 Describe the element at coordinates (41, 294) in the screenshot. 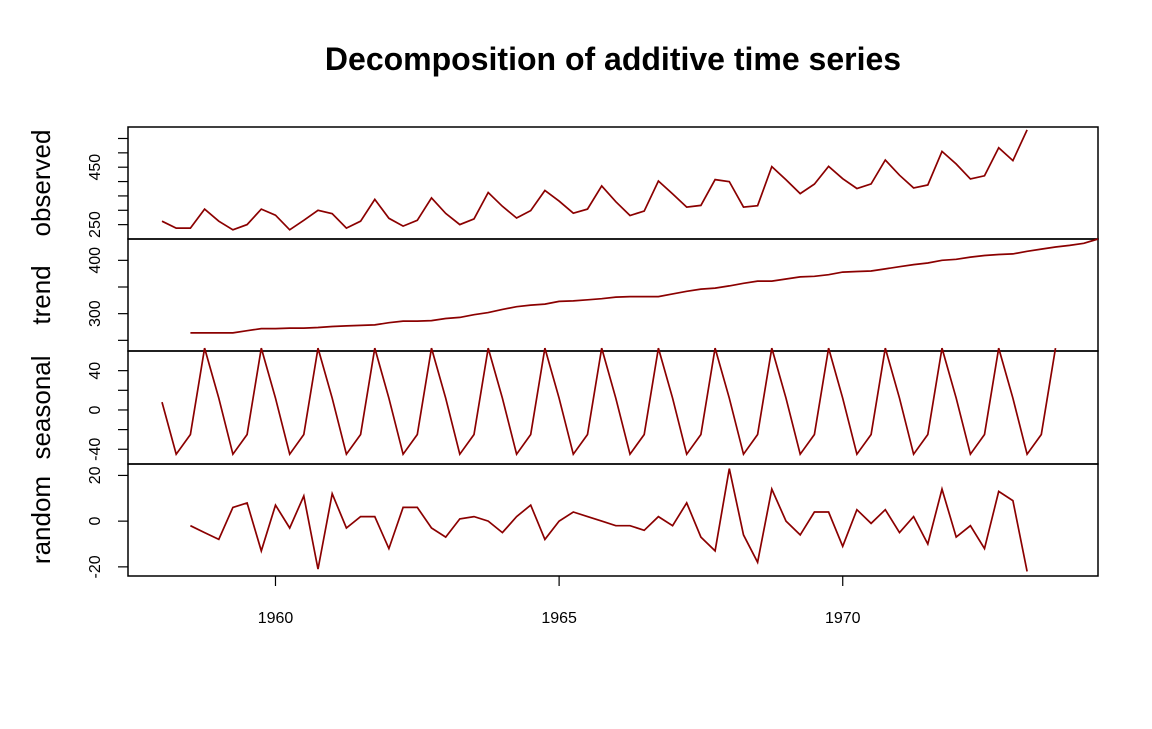

I see `panel-label-trend: trend` at that location.